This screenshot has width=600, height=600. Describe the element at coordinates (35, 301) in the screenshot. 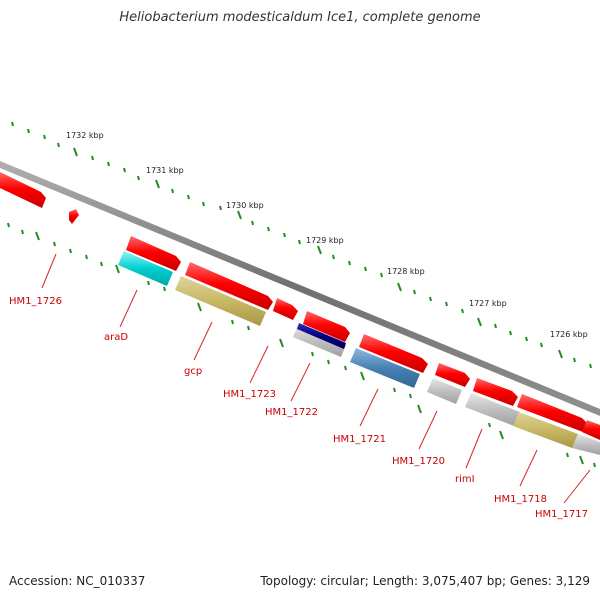

I see `gene-label: HM1_1726` at that location.